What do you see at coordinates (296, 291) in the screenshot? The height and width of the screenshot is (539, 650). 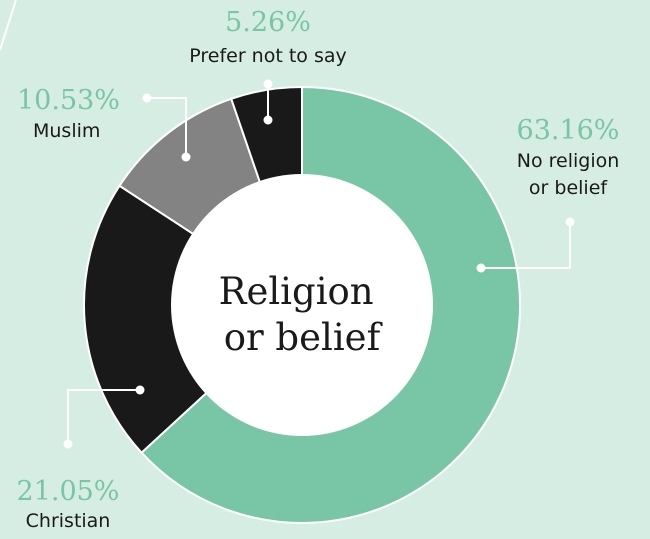 I see `center-title-line-1: Religion` at bounding box center [296, 291].